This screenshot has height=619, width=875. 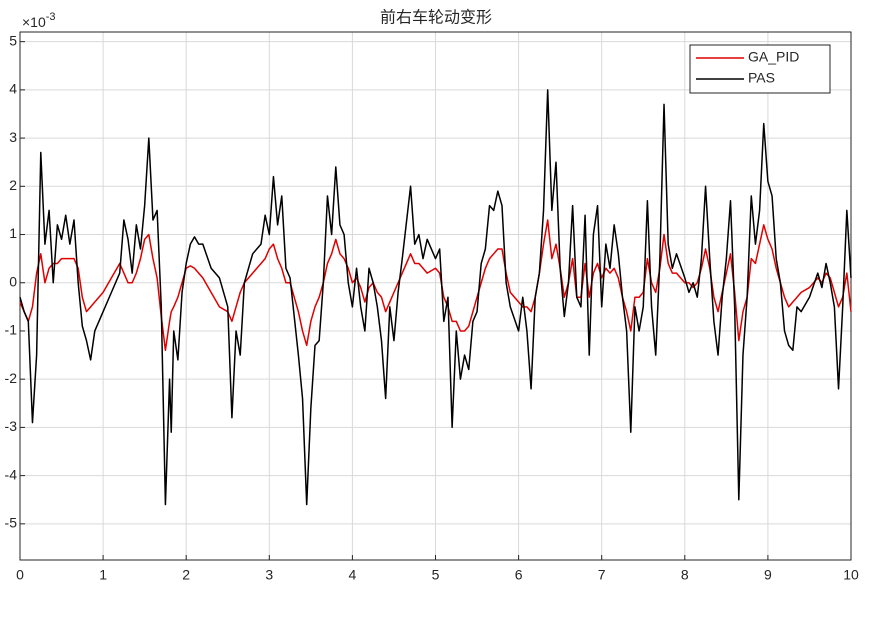 I want to click on y-tick-label: -2, so click(x=11, y=378).